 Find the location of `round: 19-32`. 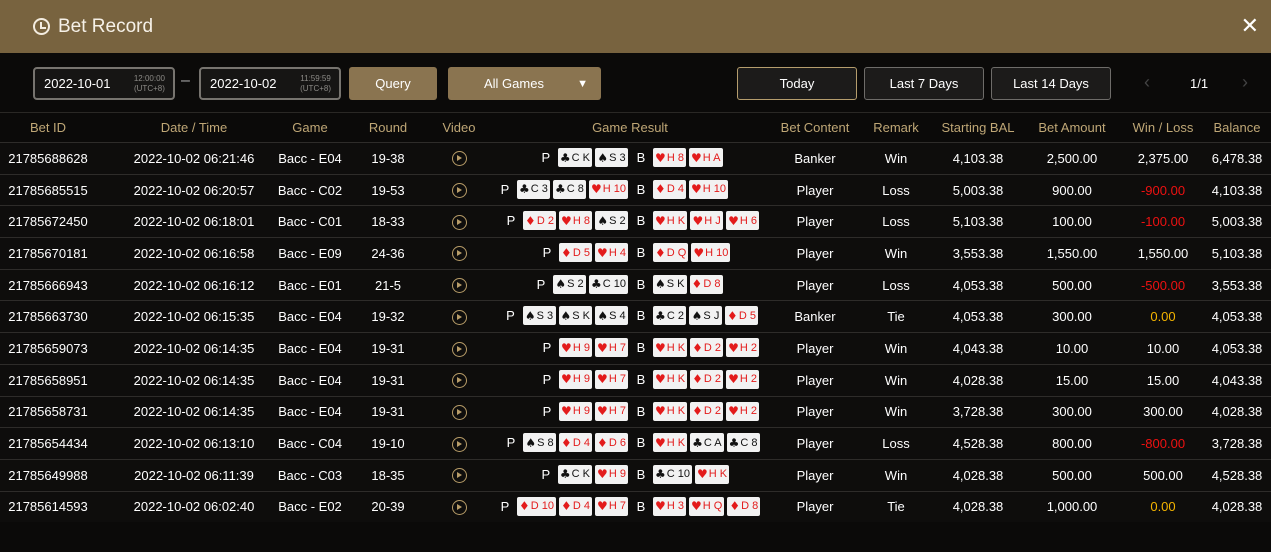

round: 19-32 is located at coordinates (388, 317).